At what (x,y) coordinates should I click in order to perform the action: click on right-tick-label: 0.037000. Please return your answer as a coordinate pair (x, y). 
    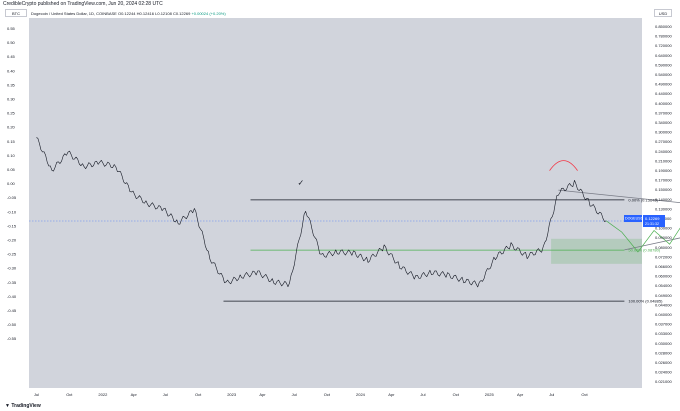
    Looking at the image, I should click on (663, 324).